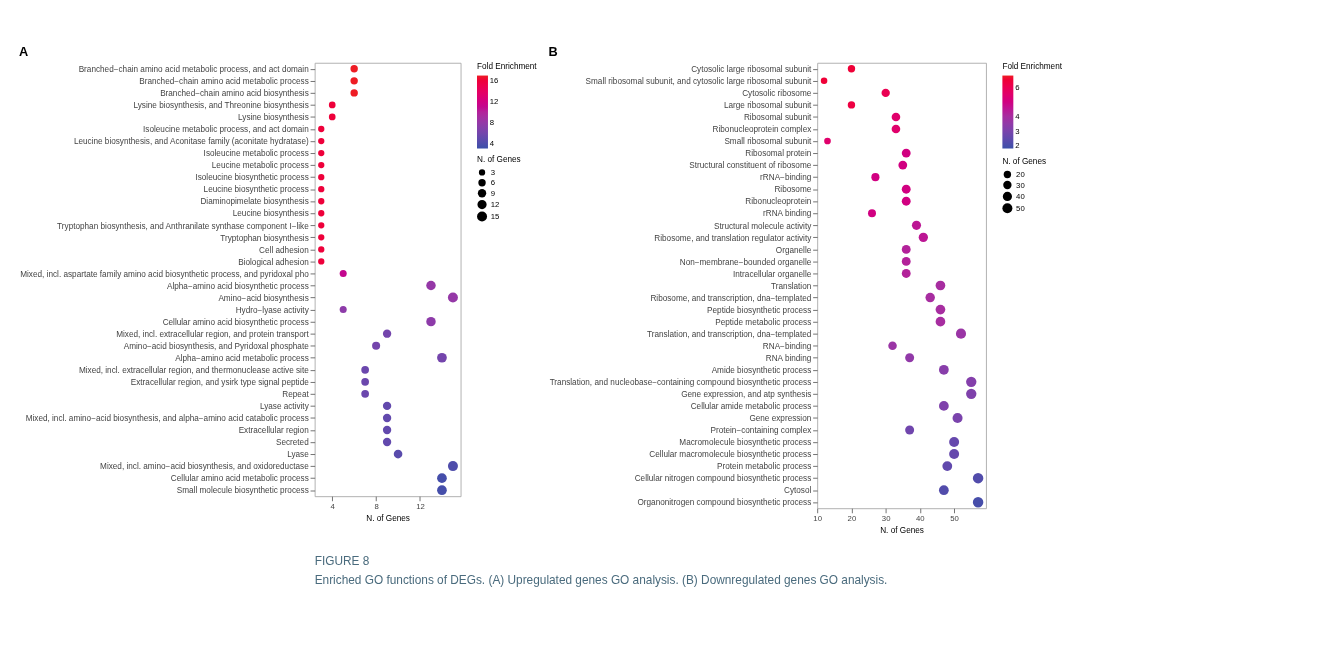 The height and width of the screenshot is (668, 1328). What do you see at coordinates (768, 142) in the screenshot?
I see `y-tick-label: Small ribosomal subunit` at bounding box center [768, 142].